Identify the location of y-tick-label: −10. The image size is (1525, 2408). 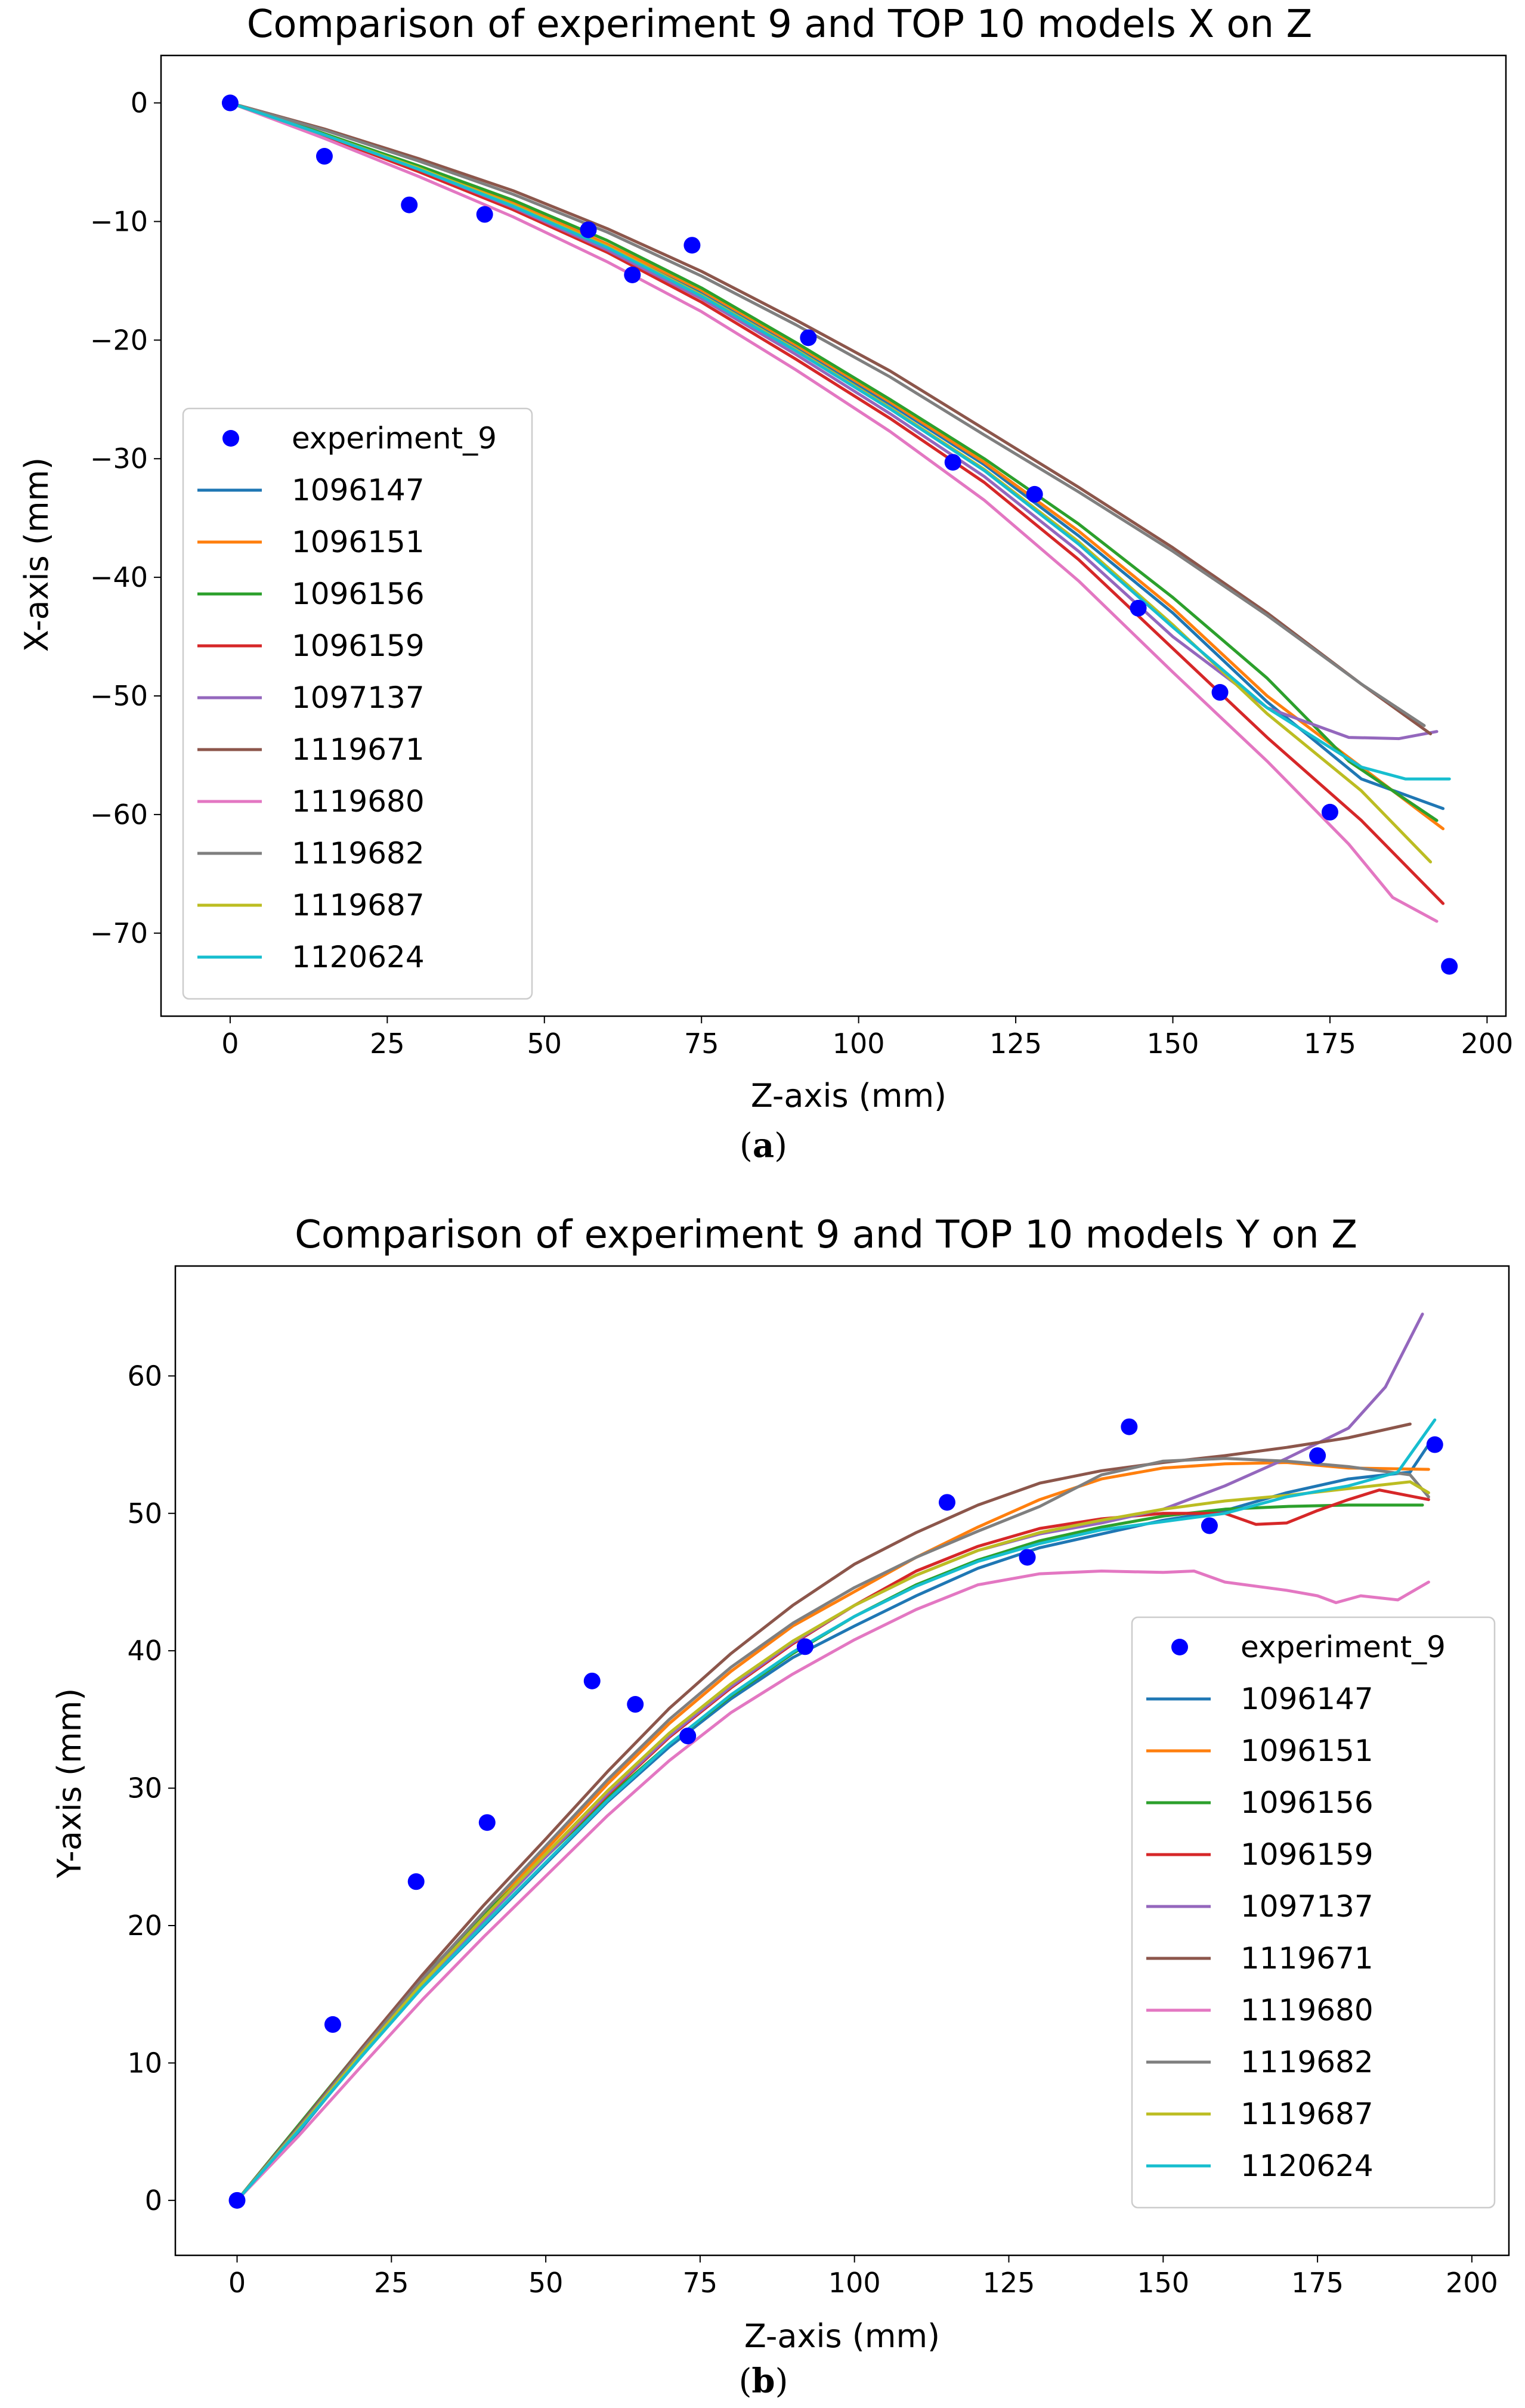
(119, 221).